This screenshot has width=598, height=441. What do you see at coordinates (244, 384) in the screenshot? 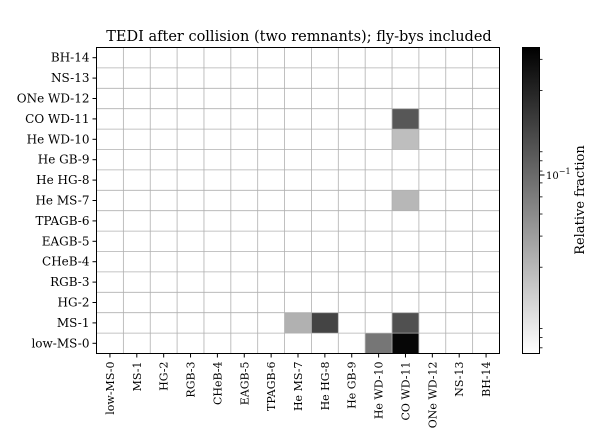
I see `x-tick-label: EAGB-5` at bounding box center [244, 384].